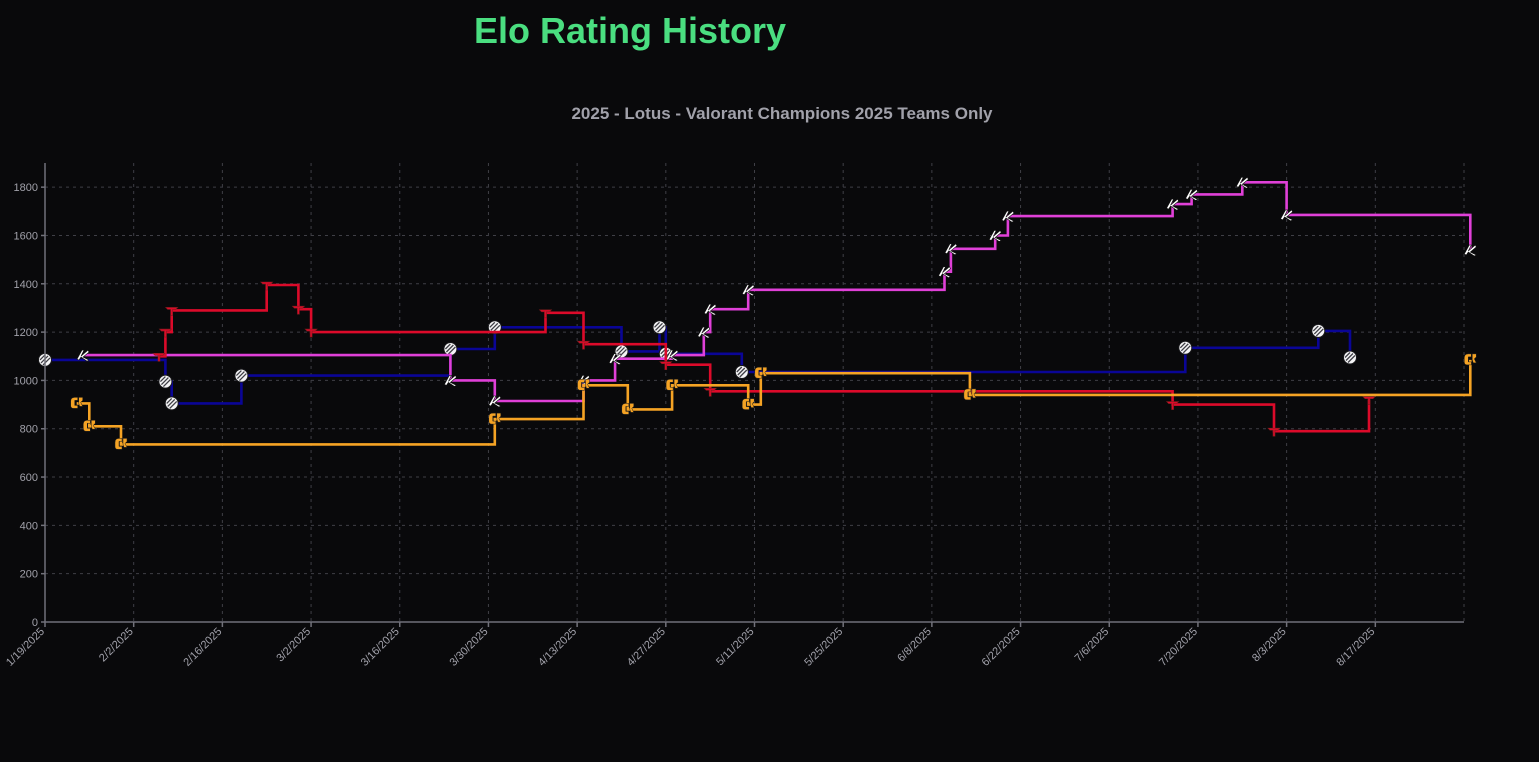 Image resolution: width=1539 pixels, height=762 pixels. I want to click on y-tick-label: 800, so click(29, 430).